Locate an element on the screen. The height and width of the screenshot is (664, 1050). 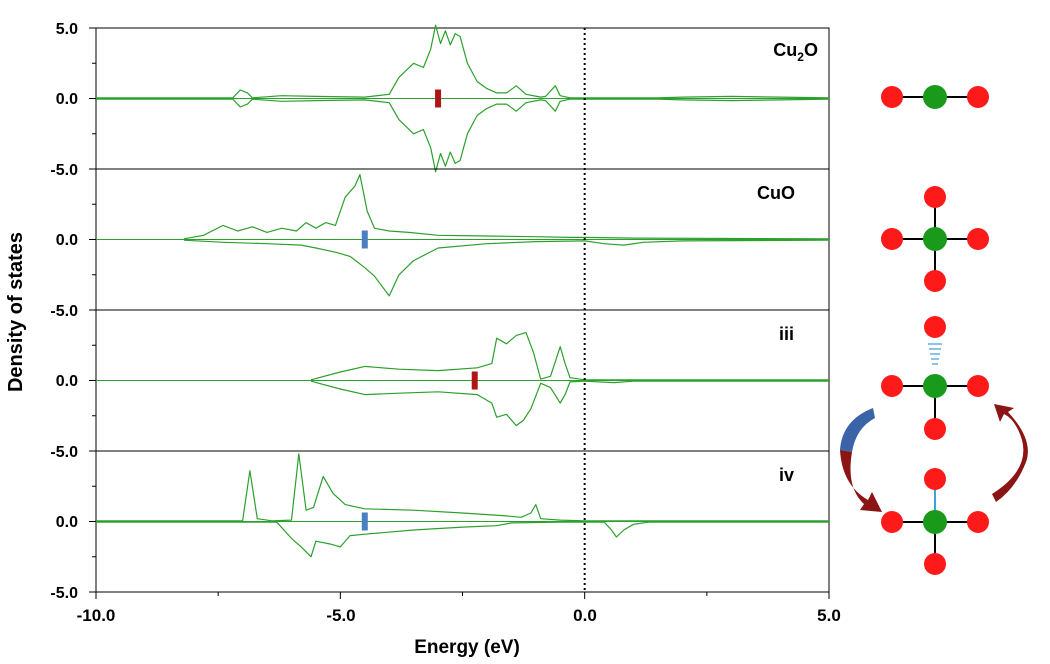
y-tick-label: 5.0 is located at coordinates (67, 29).